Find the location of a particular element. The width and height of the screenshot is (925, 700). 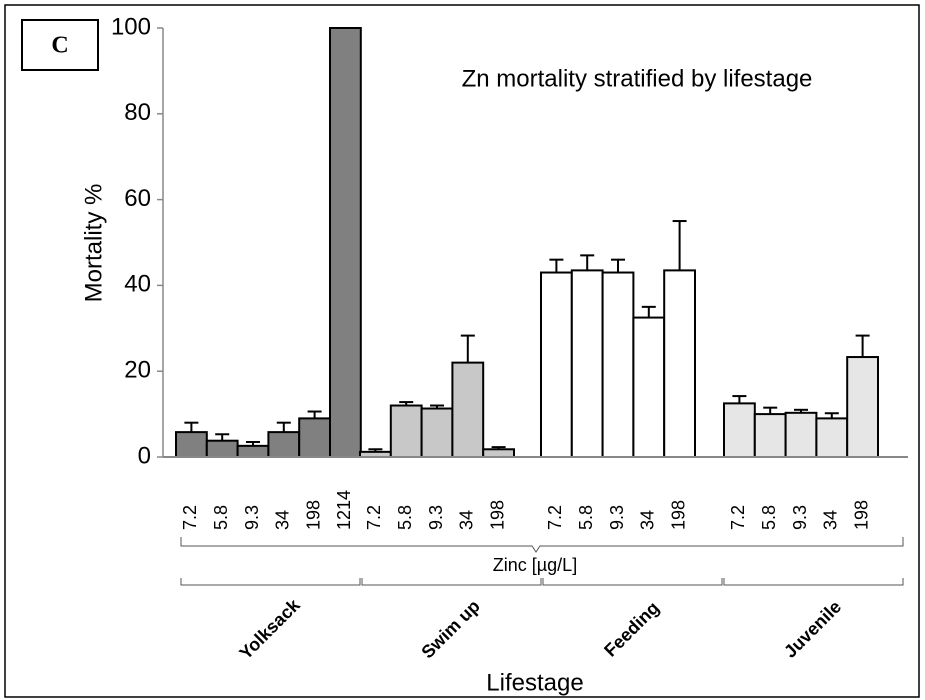

group-label: Feeding is located at coordinates (631, 629).